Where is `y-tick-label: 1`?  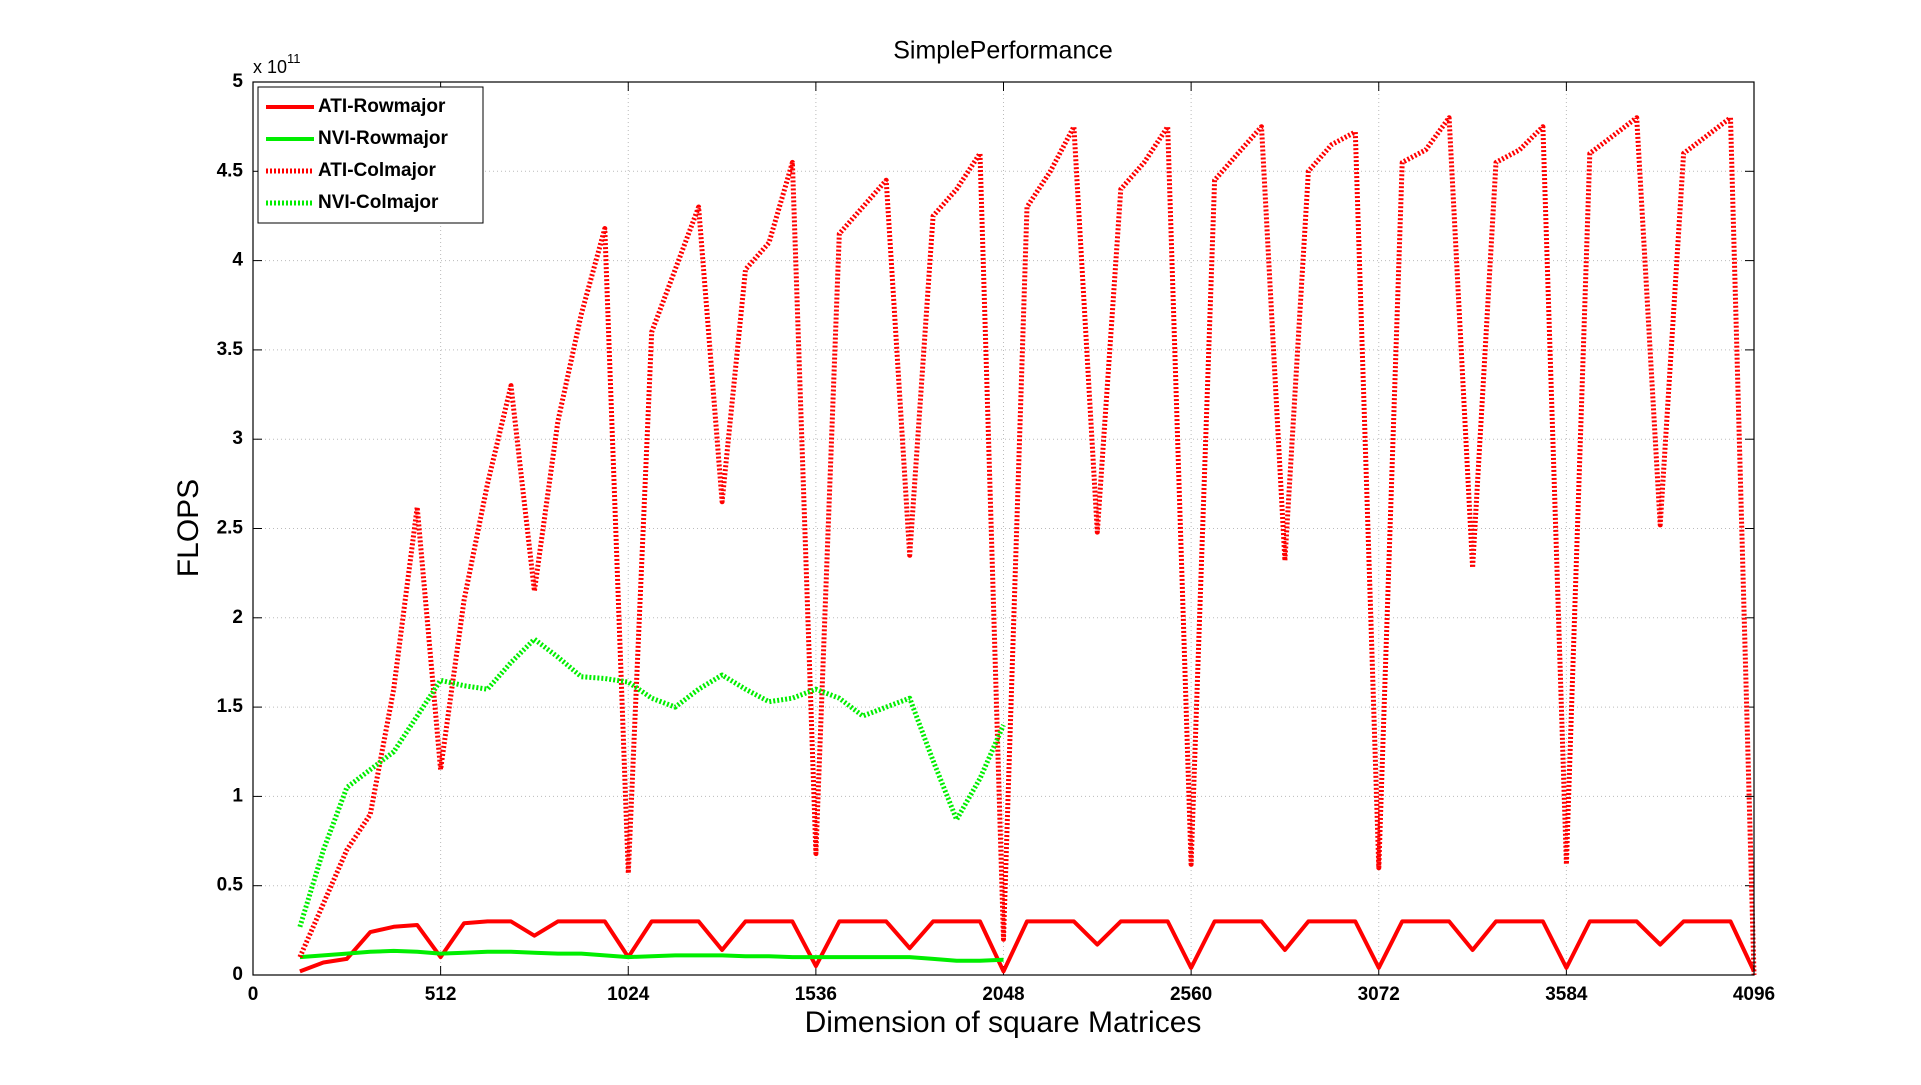
y-tick-label: 1 is located at coordinates (237, 795).